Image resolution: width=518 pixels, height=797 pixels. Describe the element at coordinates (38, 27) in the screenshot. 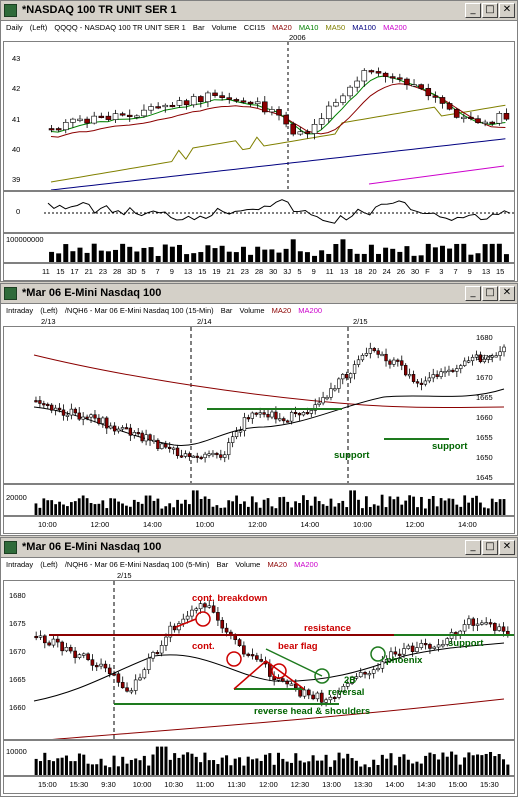

I see `scale-label: (Left)` at that location.